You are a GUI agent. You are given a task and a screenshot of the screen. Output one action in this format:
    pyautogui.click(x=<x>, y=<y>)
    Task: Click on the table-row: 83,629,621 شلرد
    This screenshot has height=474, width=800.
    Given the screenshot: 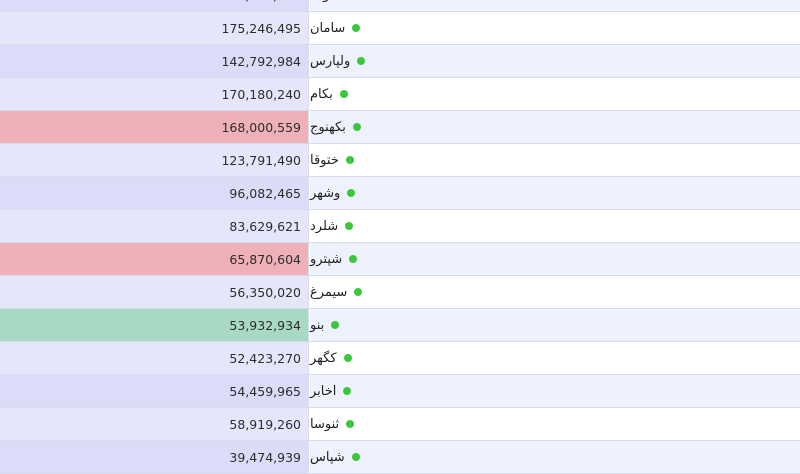 What is the action you would take?
    pyautogui.click(x=400, y=226)
    